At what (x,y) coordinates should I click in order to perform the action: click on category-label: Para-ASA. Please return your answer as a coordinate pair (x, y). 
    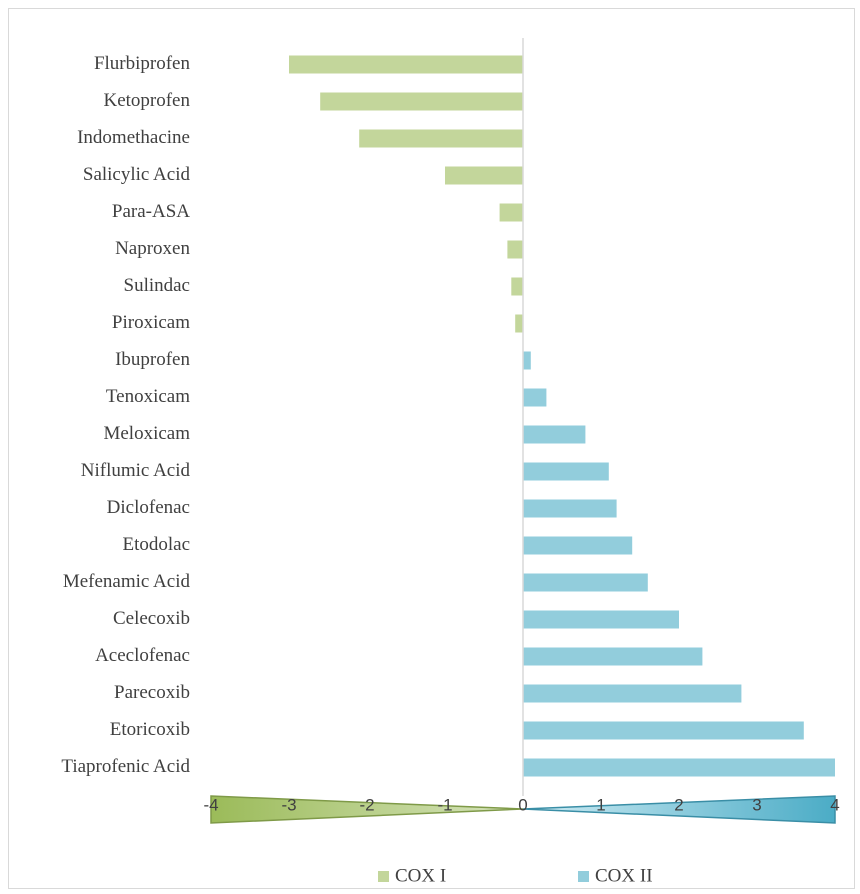
    Looking at the image, I should click on (151, 211).